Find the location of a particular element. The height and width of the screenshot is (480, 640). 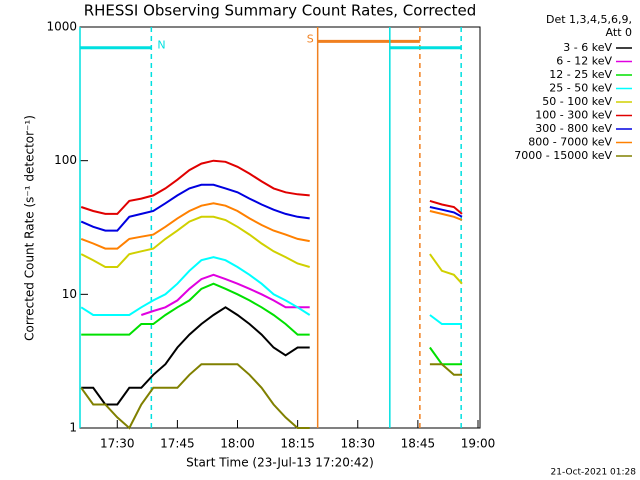

y-axis-label: Corrected Count Rate (s⁻¹ detector⁻¹) is located at coordinates (30, 228).